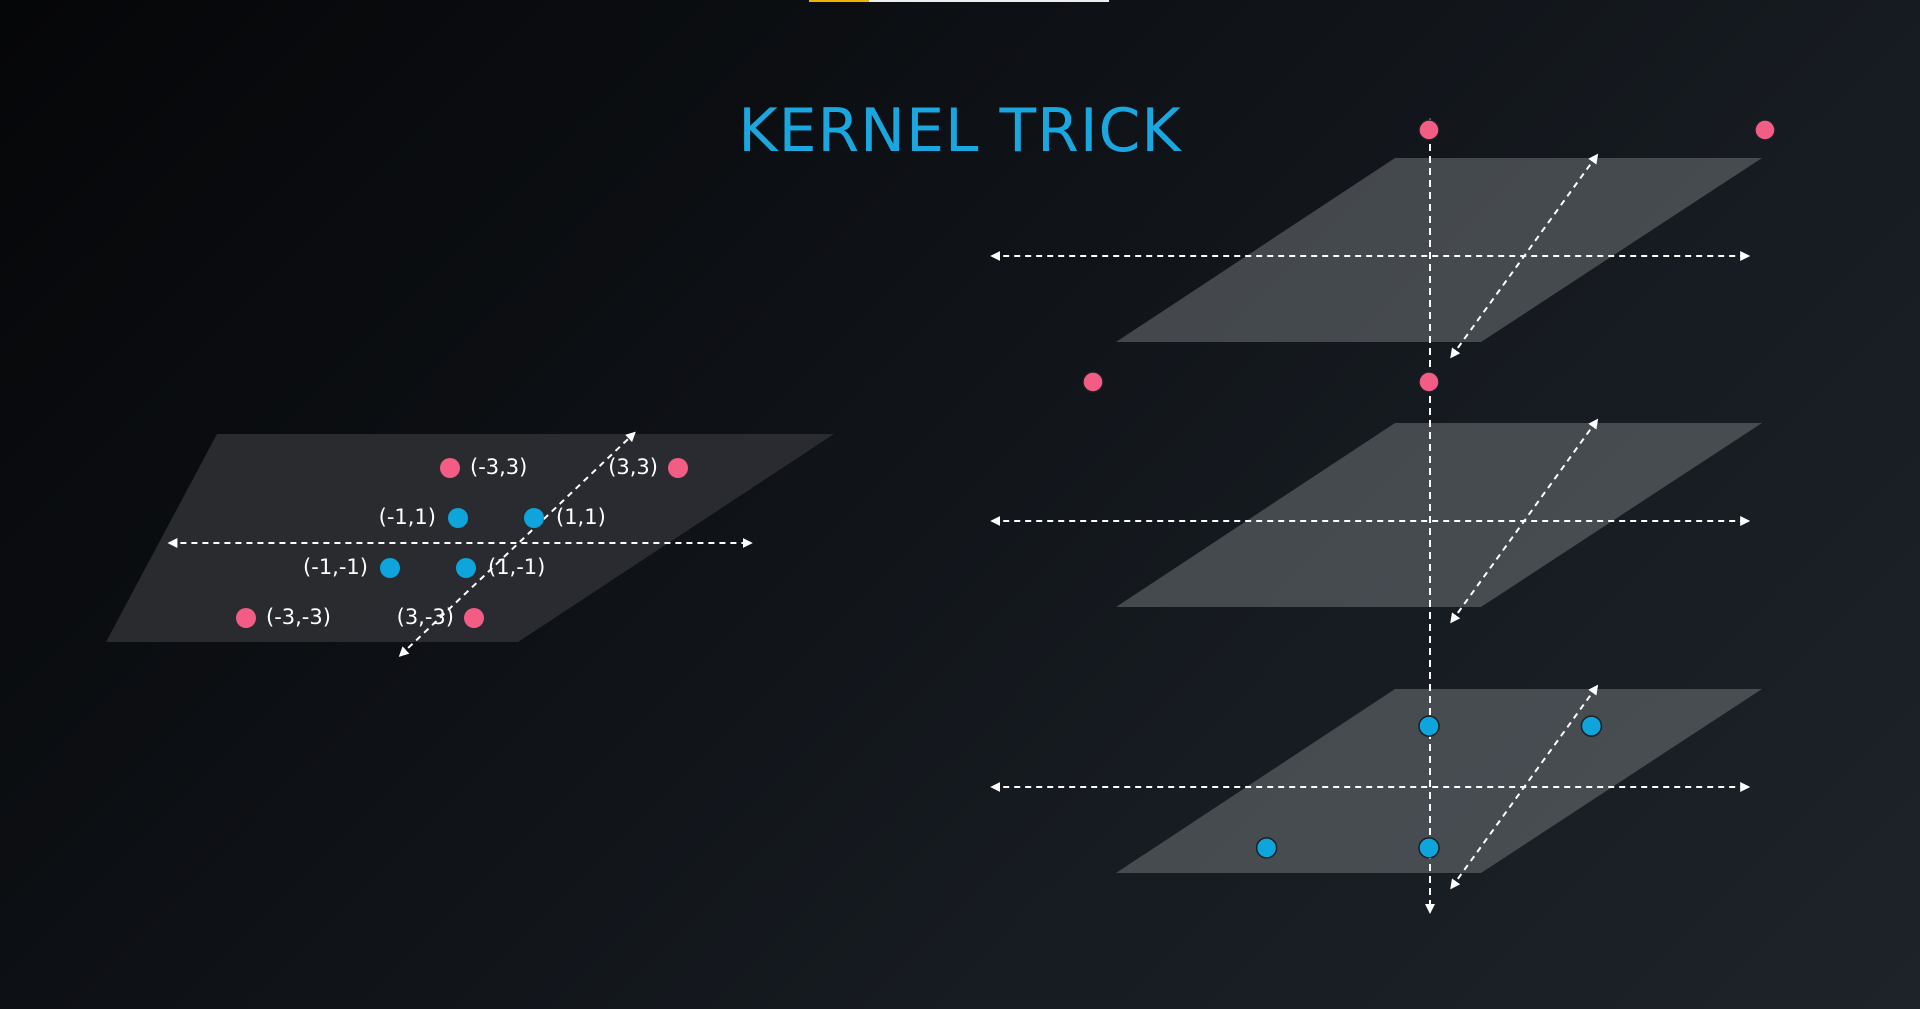 The width and height of the screenshot is (1920, 1009). Describe the element at coordinates (581, 517) in the screenshot. I see `point-label-2d: (1,1)` at that location.